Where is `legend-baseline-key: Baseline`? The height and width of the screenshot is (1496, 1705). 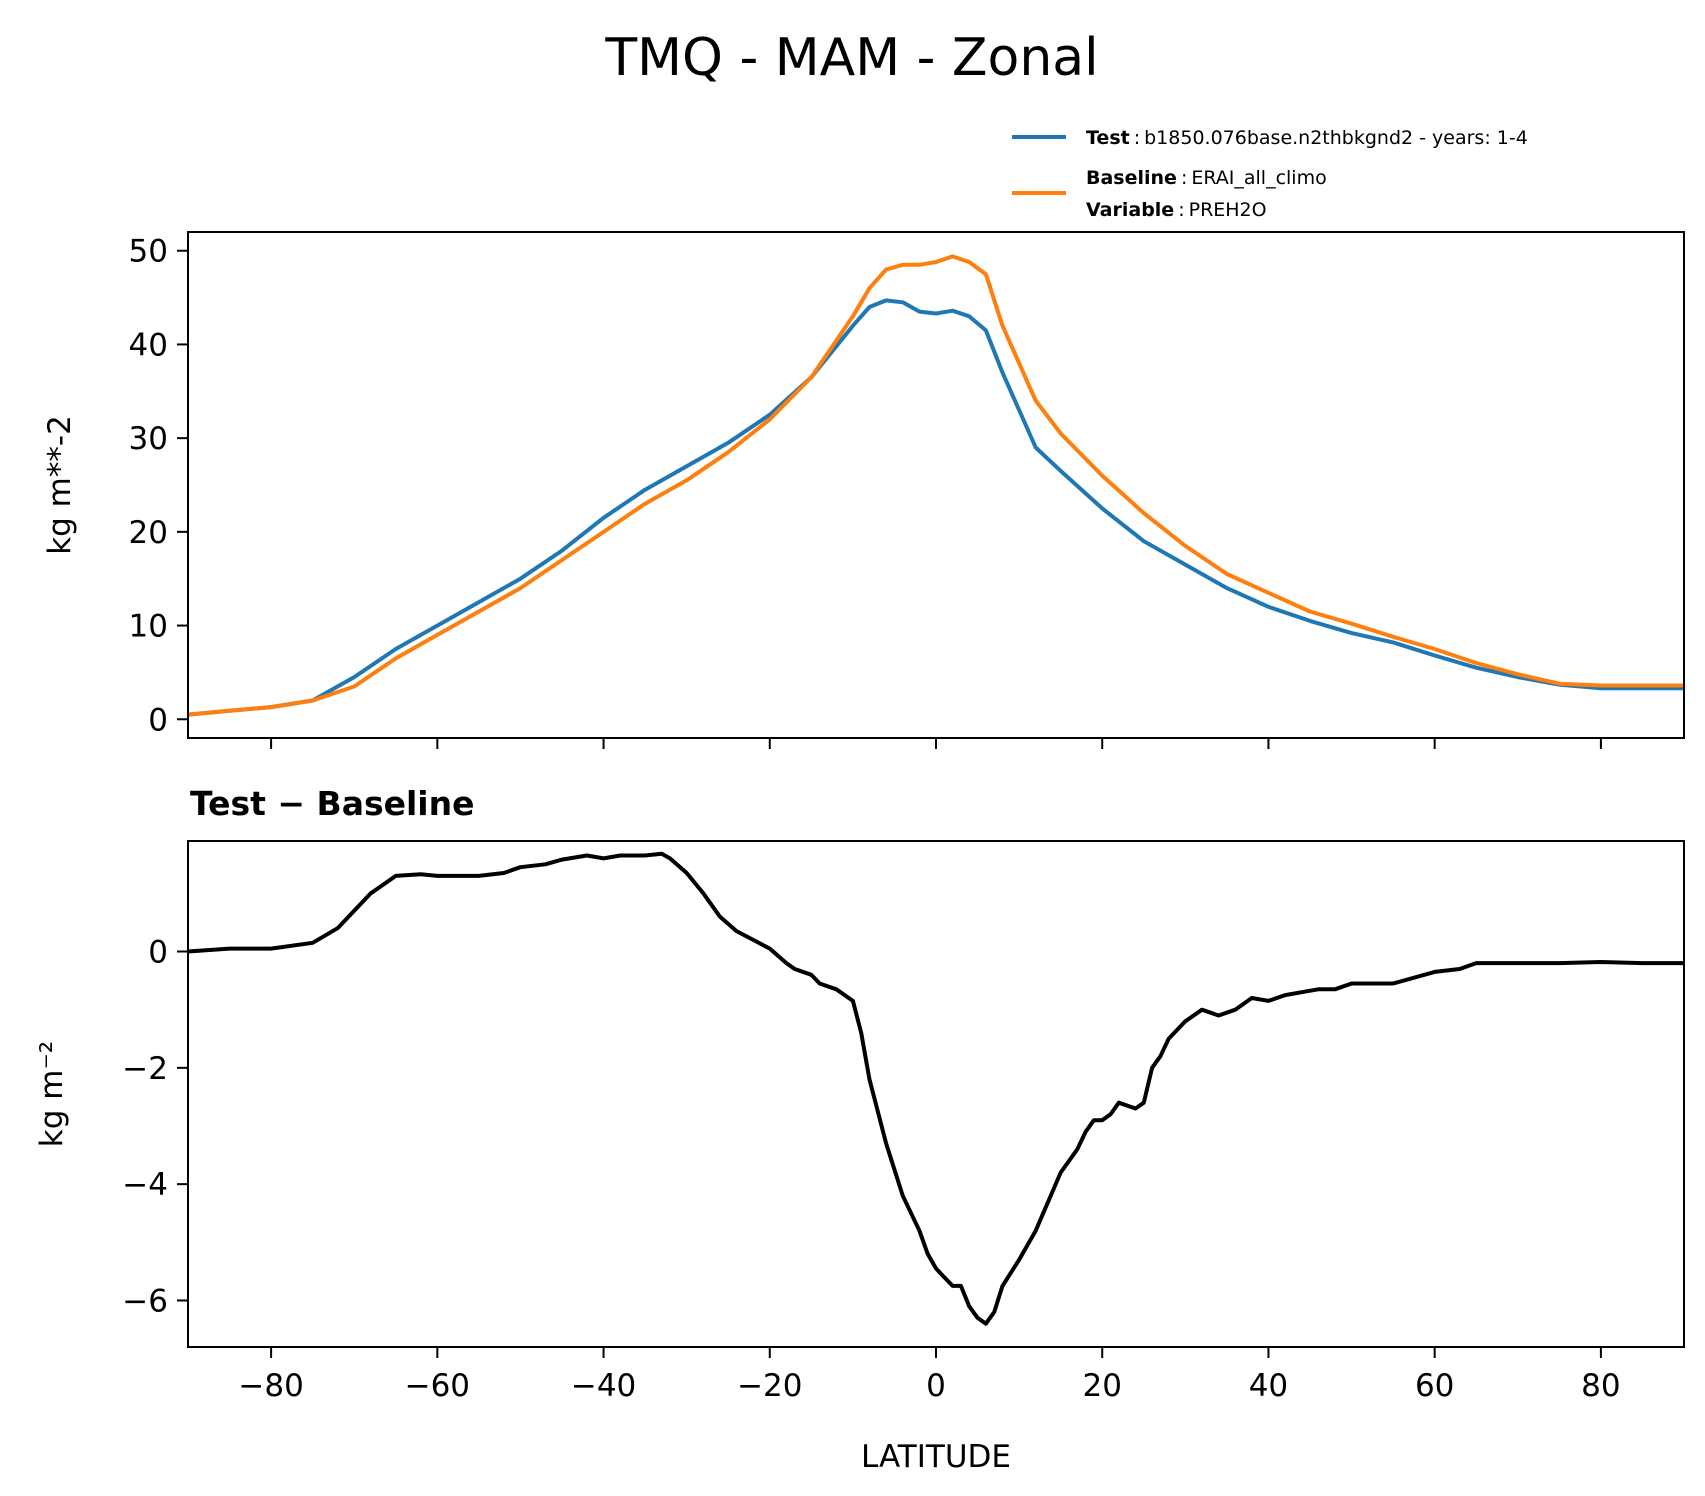
legend-baseline-key: Baseline is located at coordinates (1131, 178).